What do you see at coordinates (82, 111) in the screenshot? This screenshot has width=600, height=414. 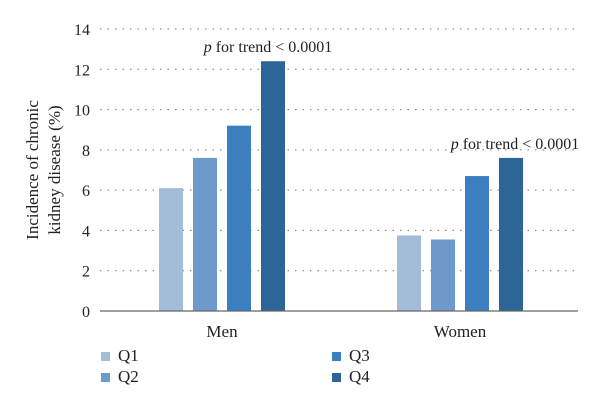 I see `y-tick-label: 10` at bounding box center [82, 111].